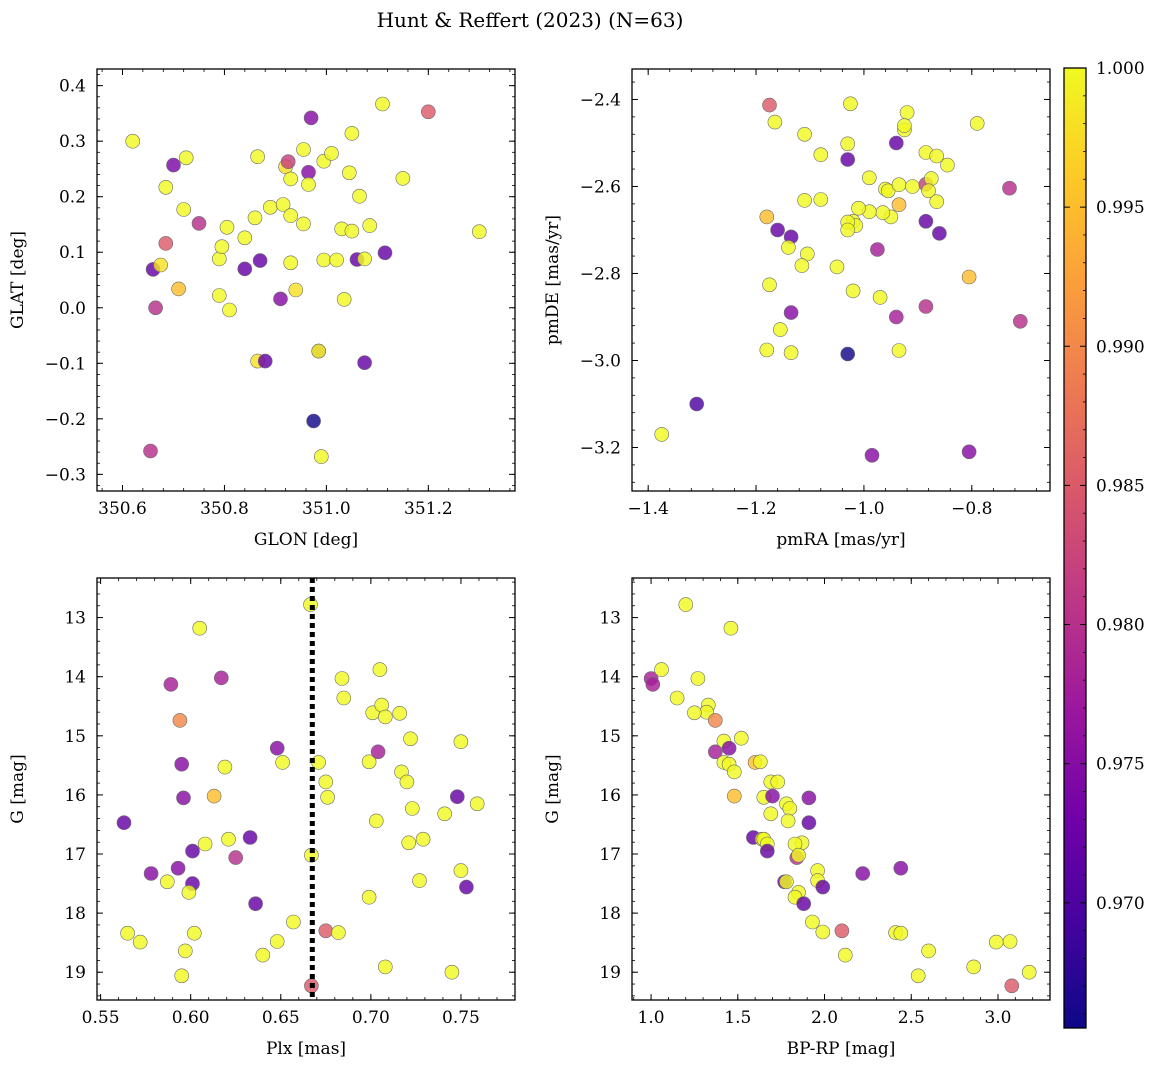 Image resolution: width=1161 pixels, height=1068 pixels. I want to click on colorbar-gradient, so click(1075, 548).